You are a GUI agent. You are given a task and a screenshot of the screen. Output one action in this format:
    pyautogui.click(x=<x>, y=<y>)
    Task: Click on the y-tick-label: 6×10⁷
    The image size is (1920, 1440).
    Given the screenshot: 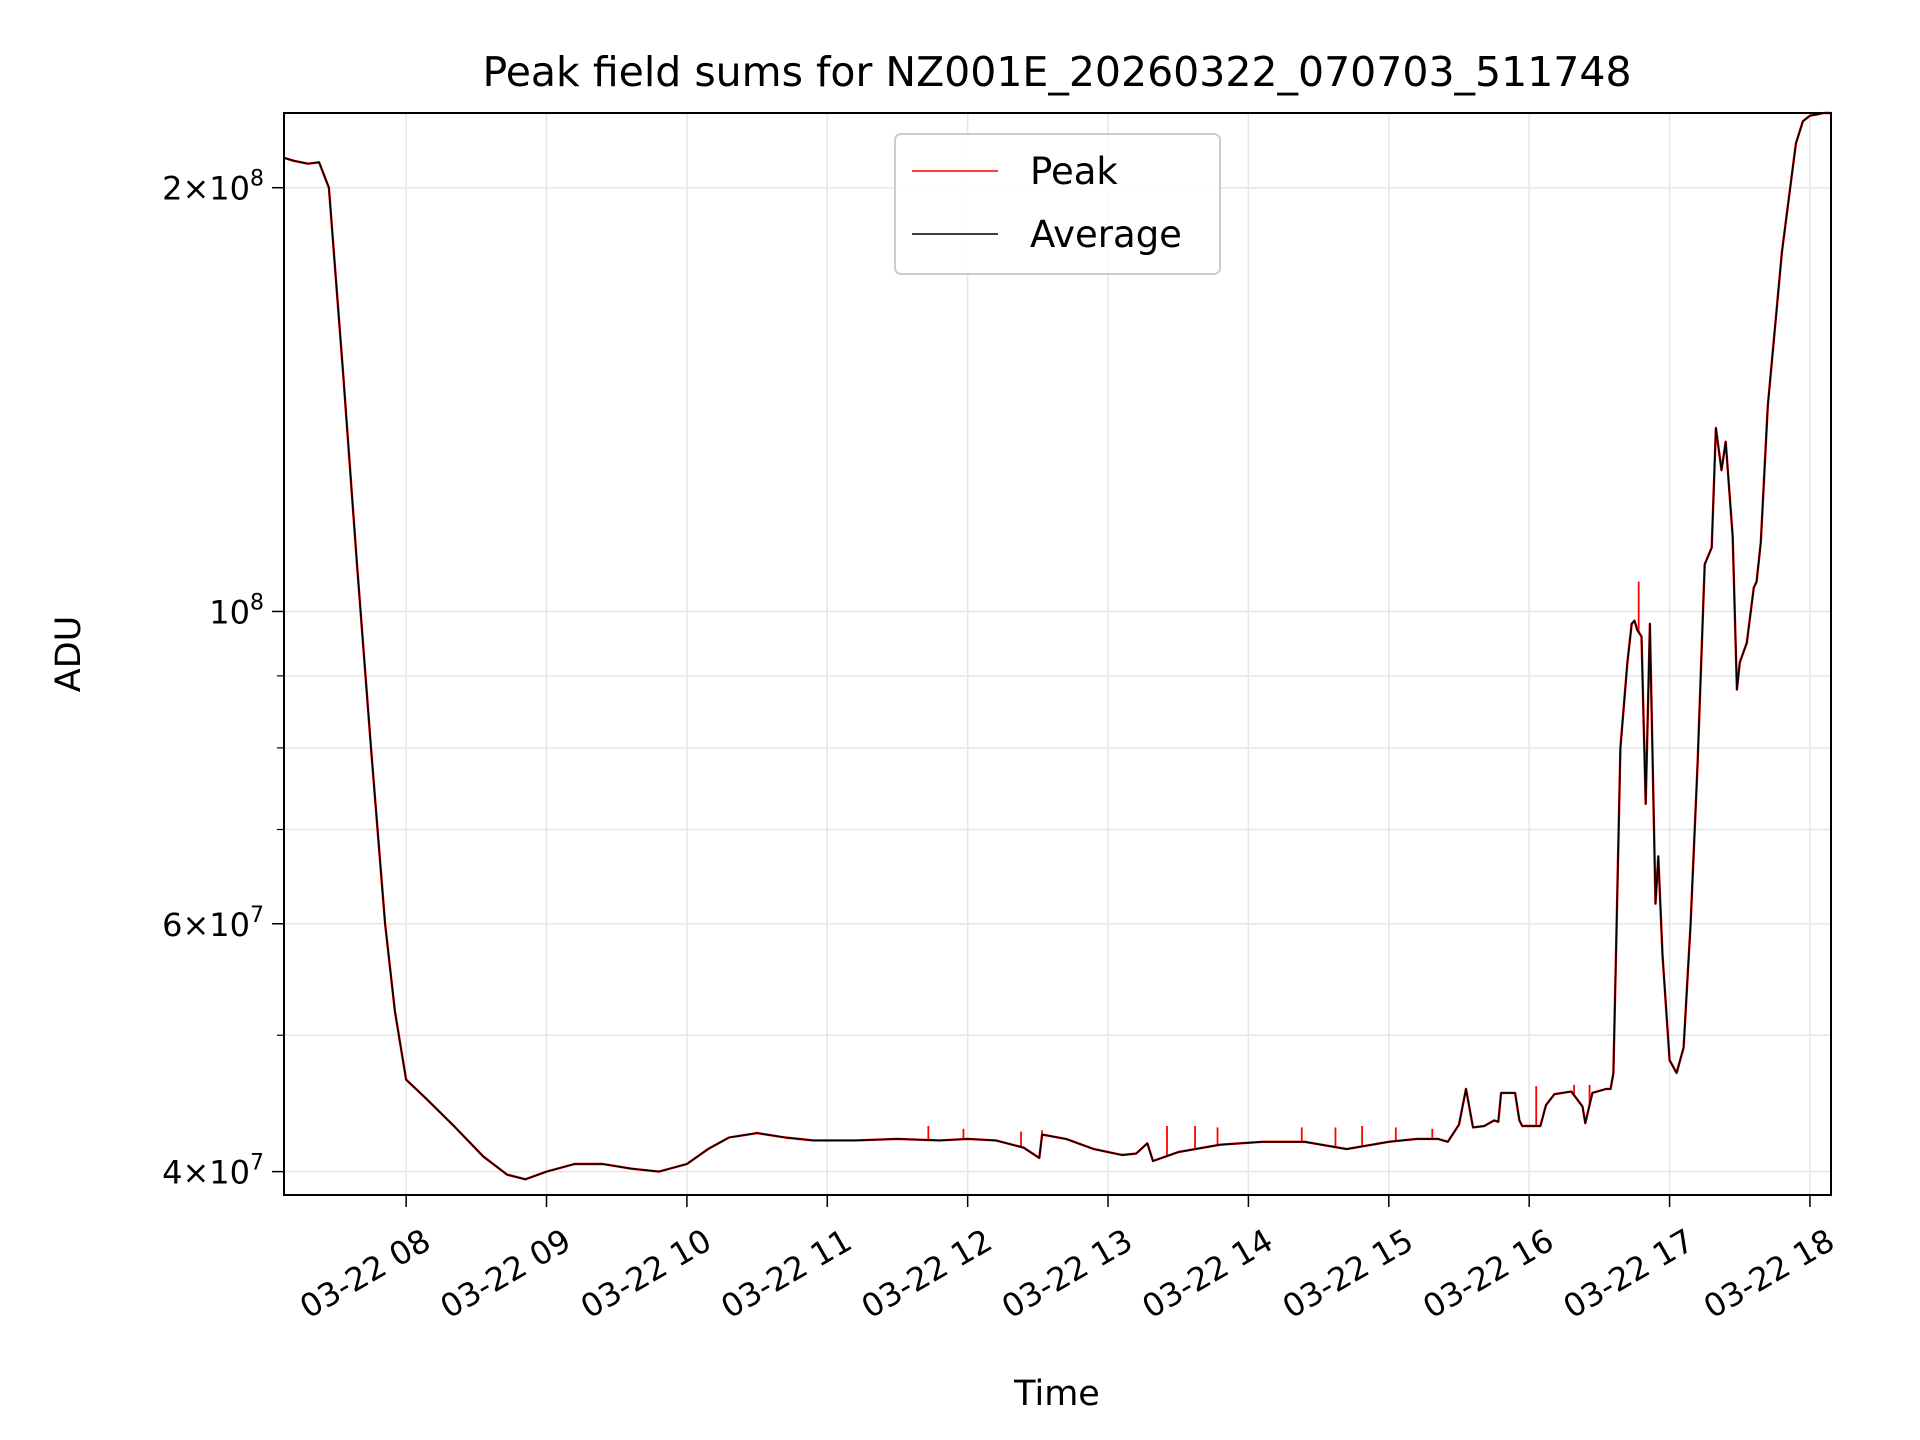 What is the action you would take?
    pyautogui.click(x=213, y=923)
    